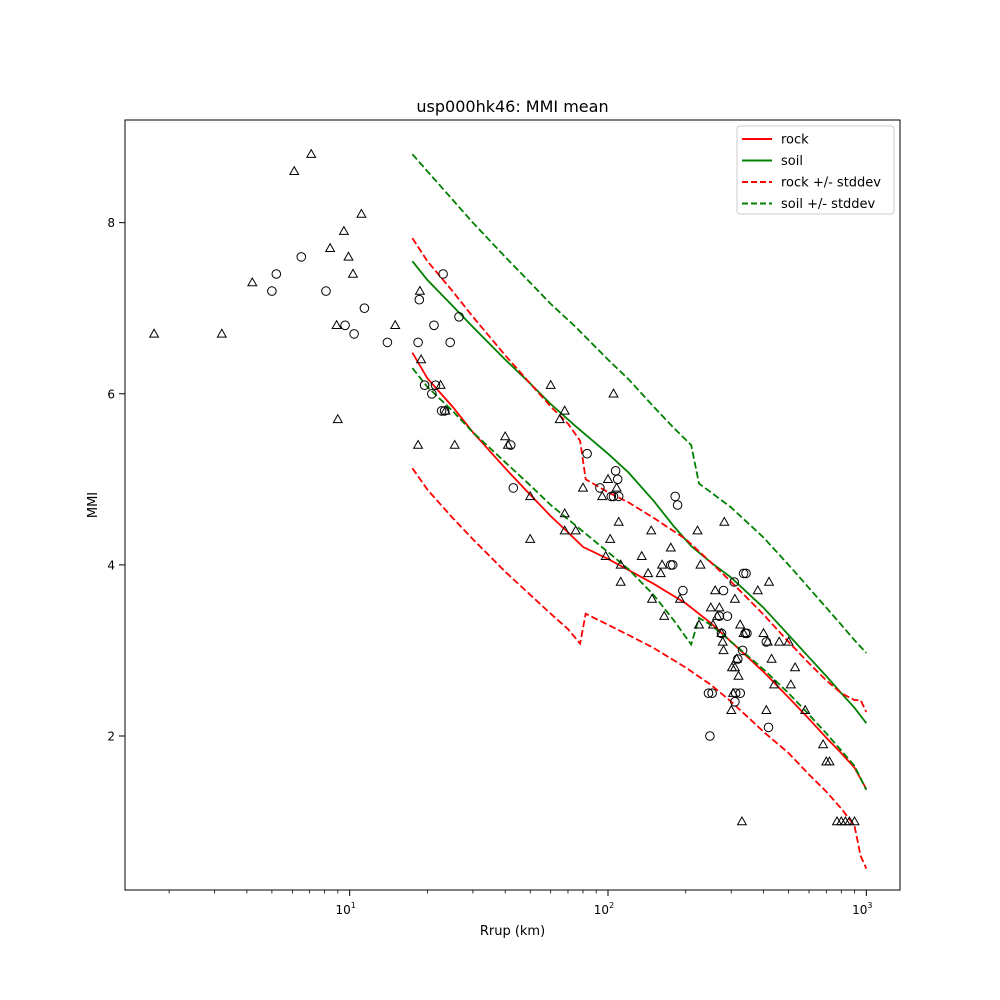 Image resolution: width=1000 pixels, height=1000 pixels. What do you see at coordinates (792, 161) in the screenshot?
I see `legend-label: soil` at bounding box center [792, 161].